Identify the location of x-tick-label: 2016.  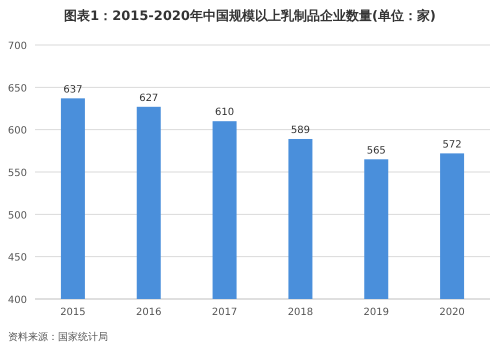
(149, 312).